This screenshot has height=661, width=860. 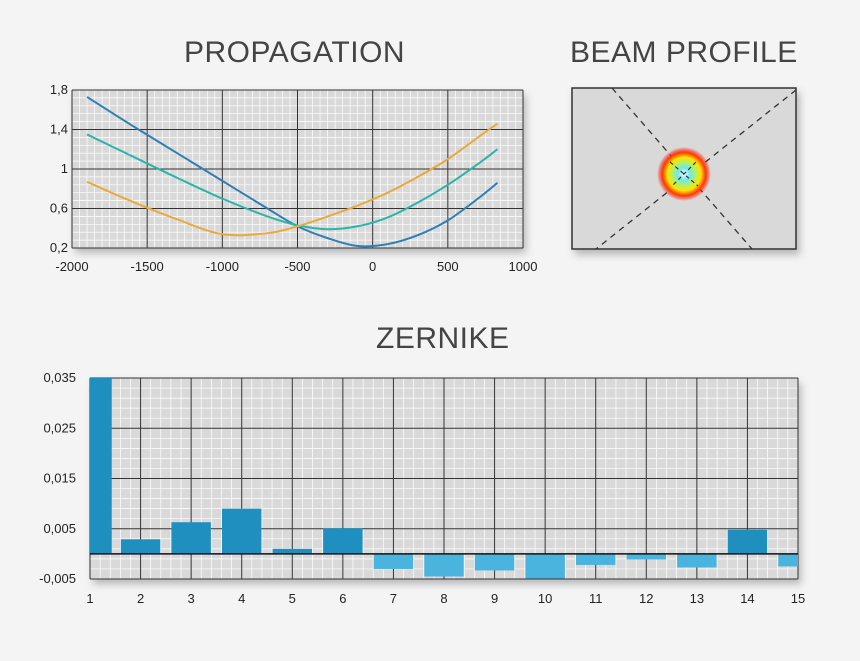 I want to click on zernike-x-tick-label: 7, so click(x=393, y=598).